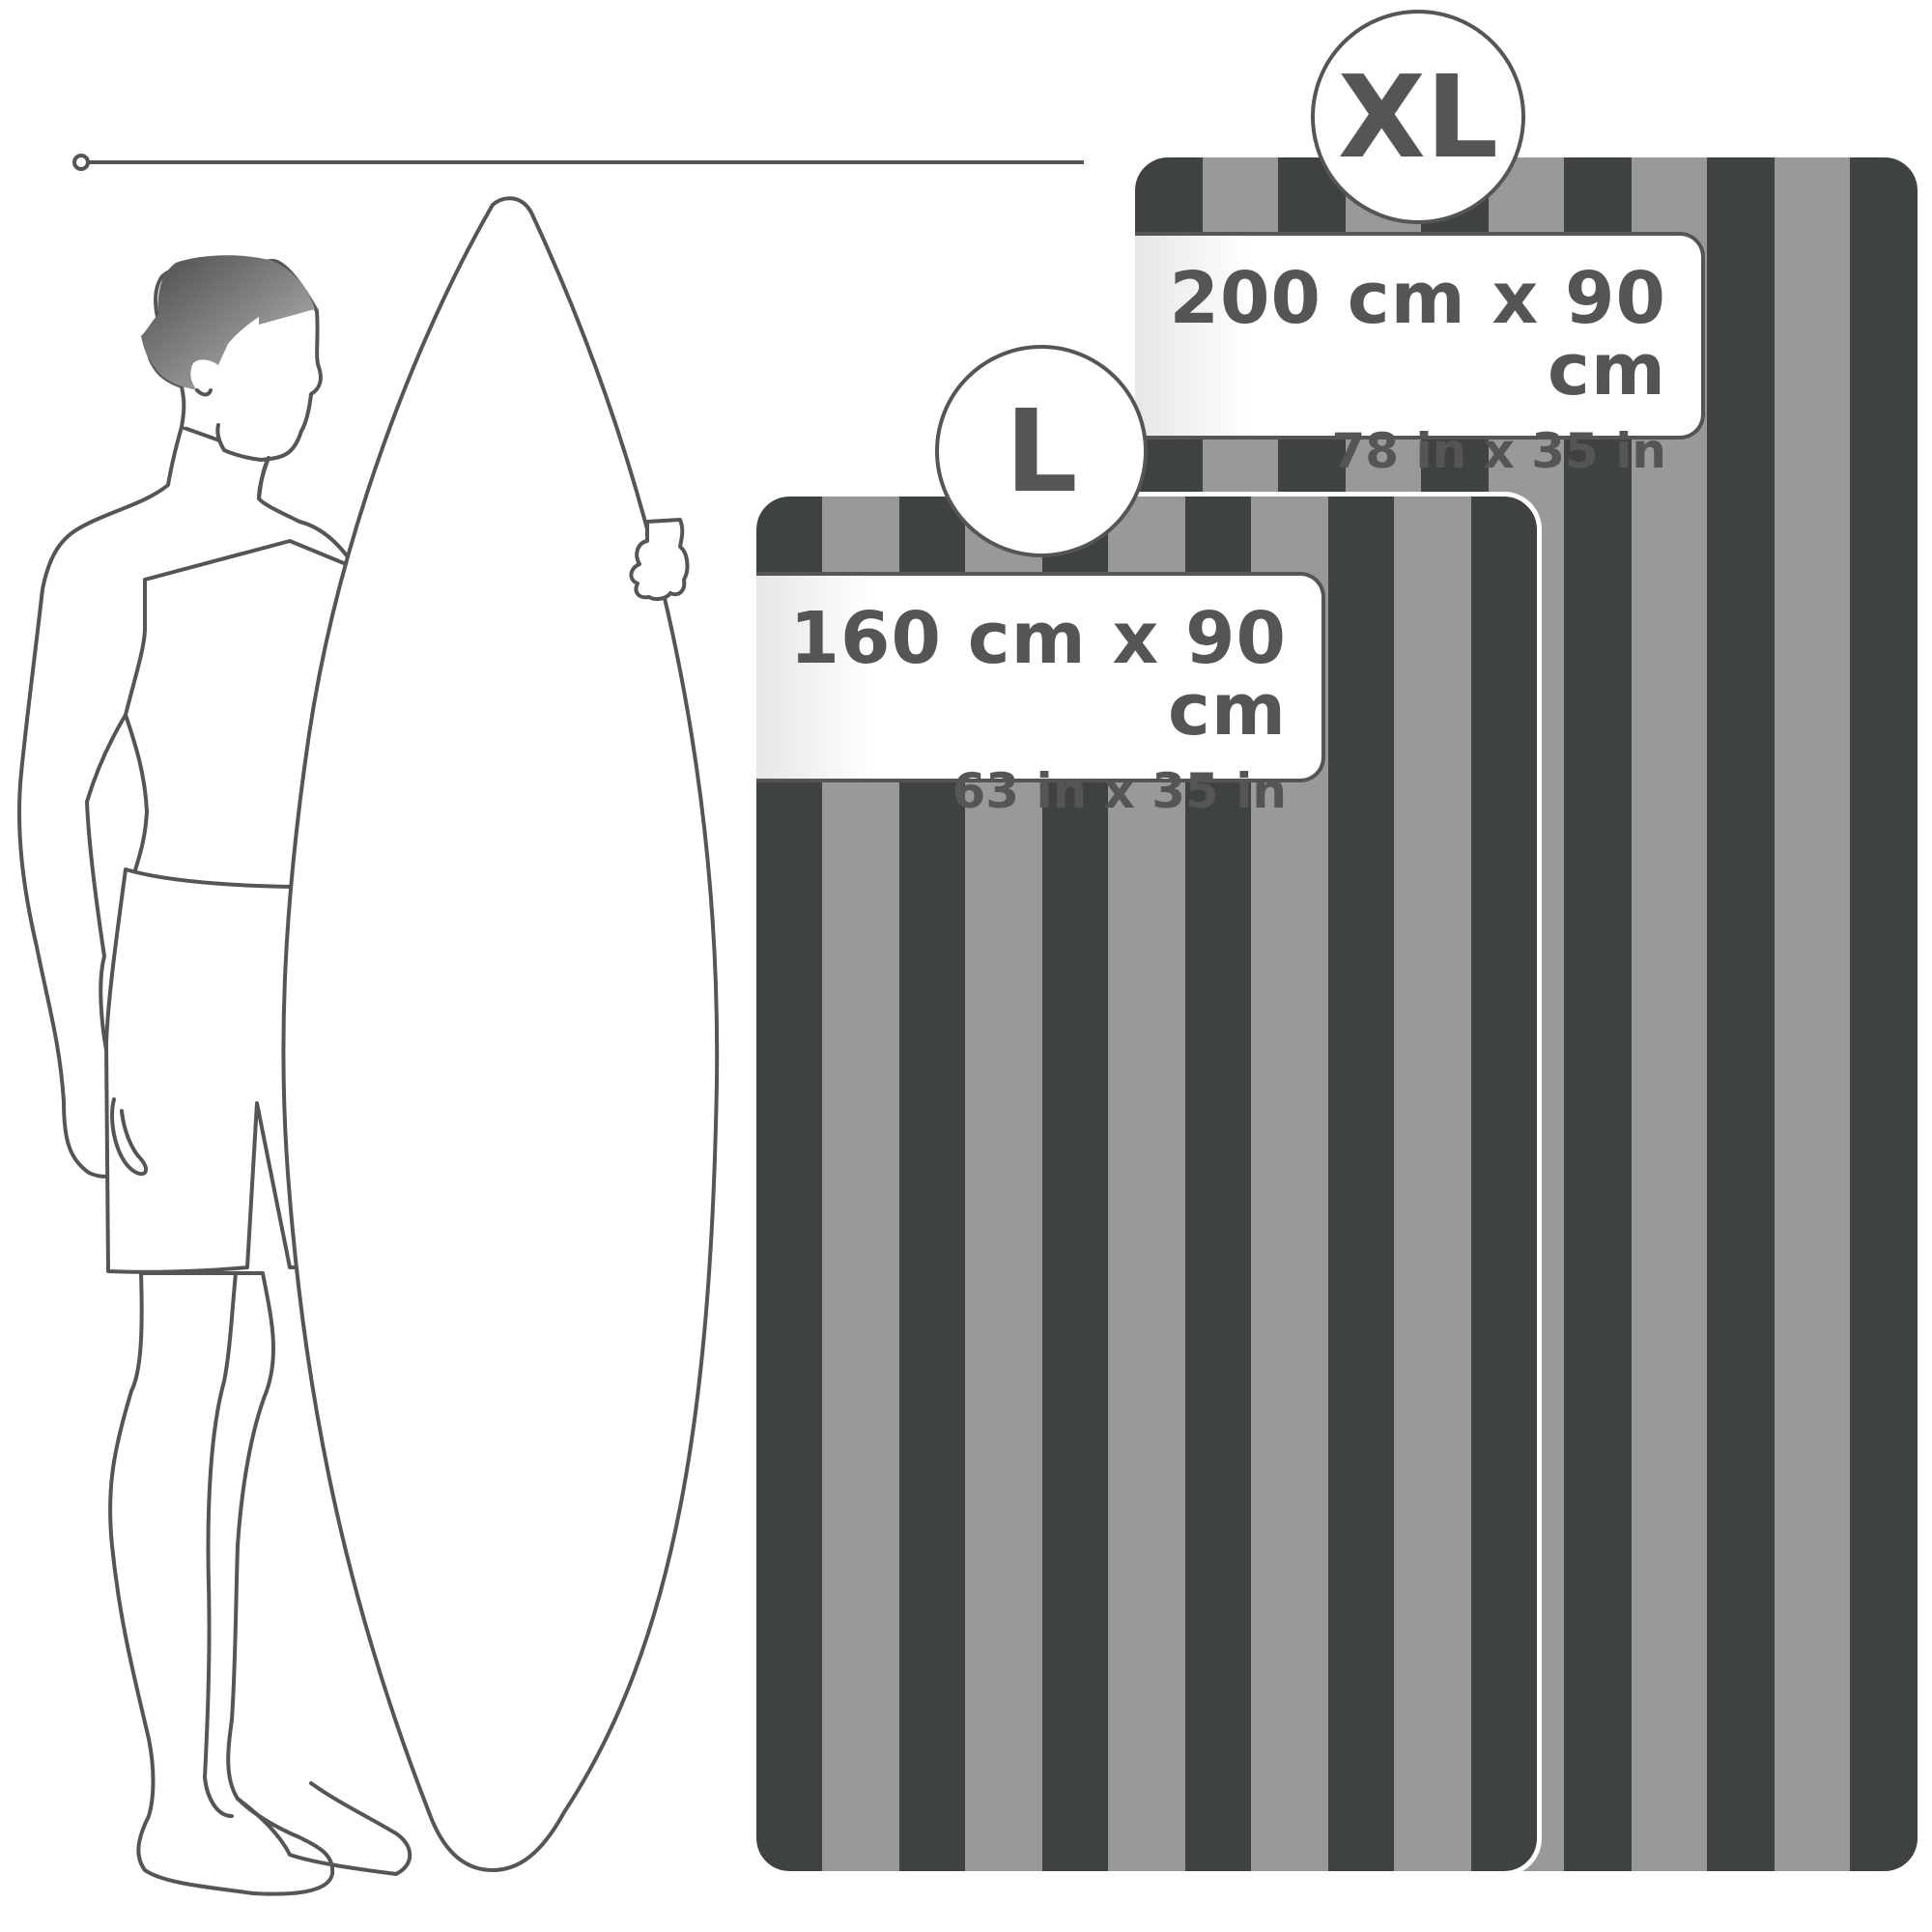 The width and height of the screenshot is (1932, 1932). Describe the element at coordinates (1498, 451) in the screenshot. I see `dimension-imperial-xl: 78 in x 35 in` at that location.